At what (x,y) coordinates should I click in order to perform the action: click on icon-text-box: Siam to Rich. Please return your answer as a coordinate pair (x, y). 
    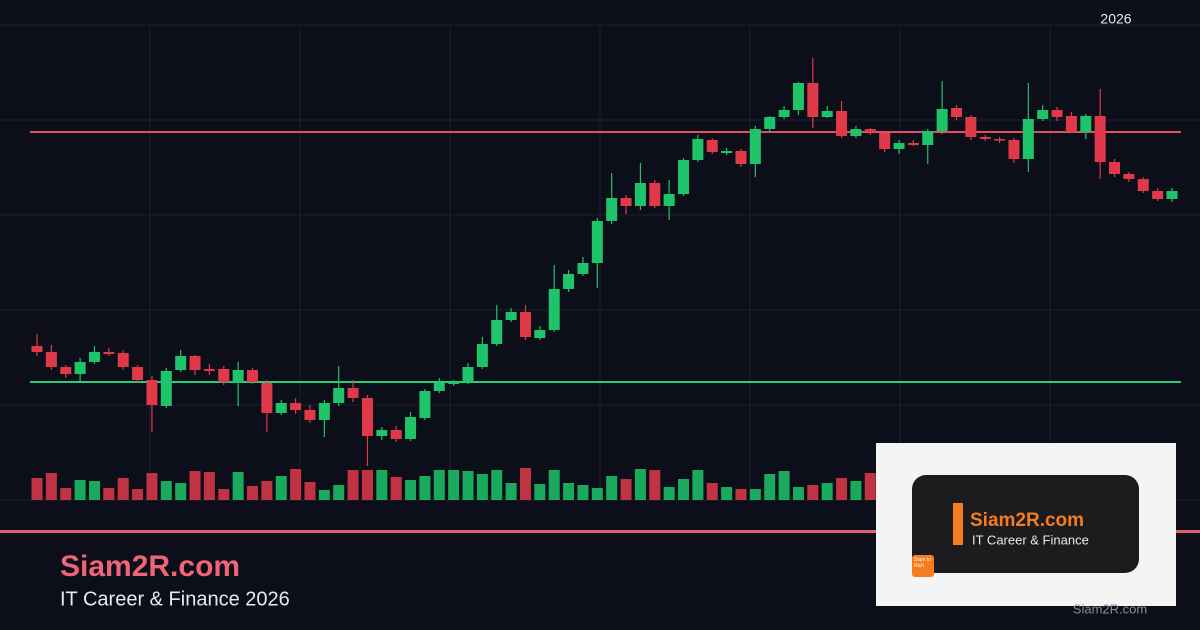
    Looking at the image, I should click on (922, 563).